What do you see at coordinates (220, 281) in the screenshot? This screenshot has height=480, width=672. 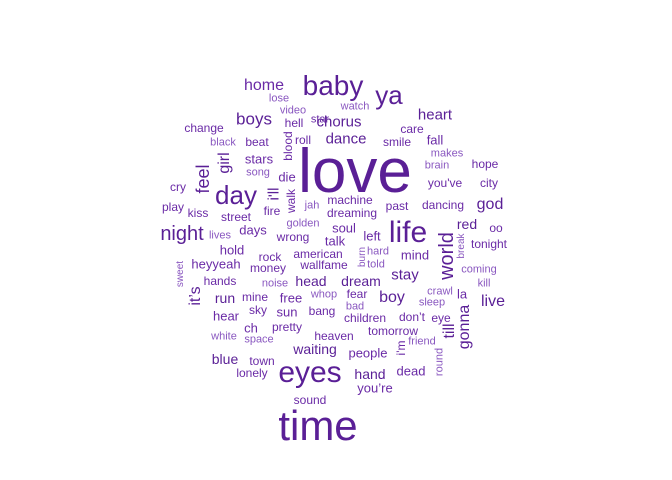 I see `word-hands: hands` at bounding box center [220, 281].